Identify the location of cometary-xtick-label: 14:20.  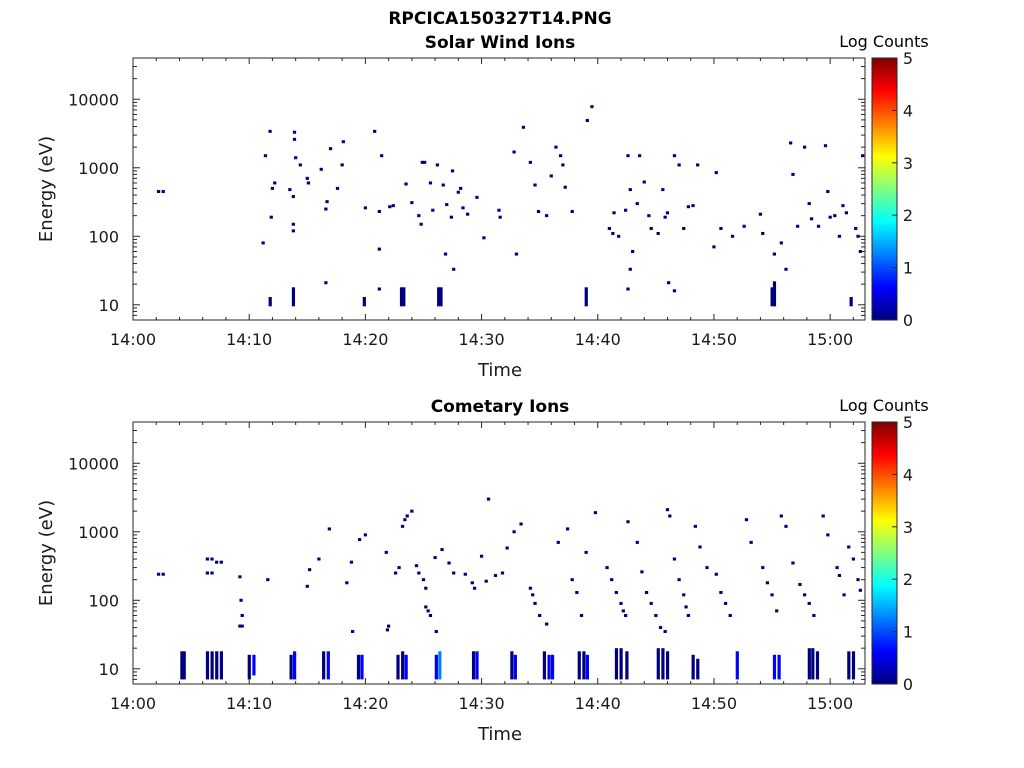
(365, 703).